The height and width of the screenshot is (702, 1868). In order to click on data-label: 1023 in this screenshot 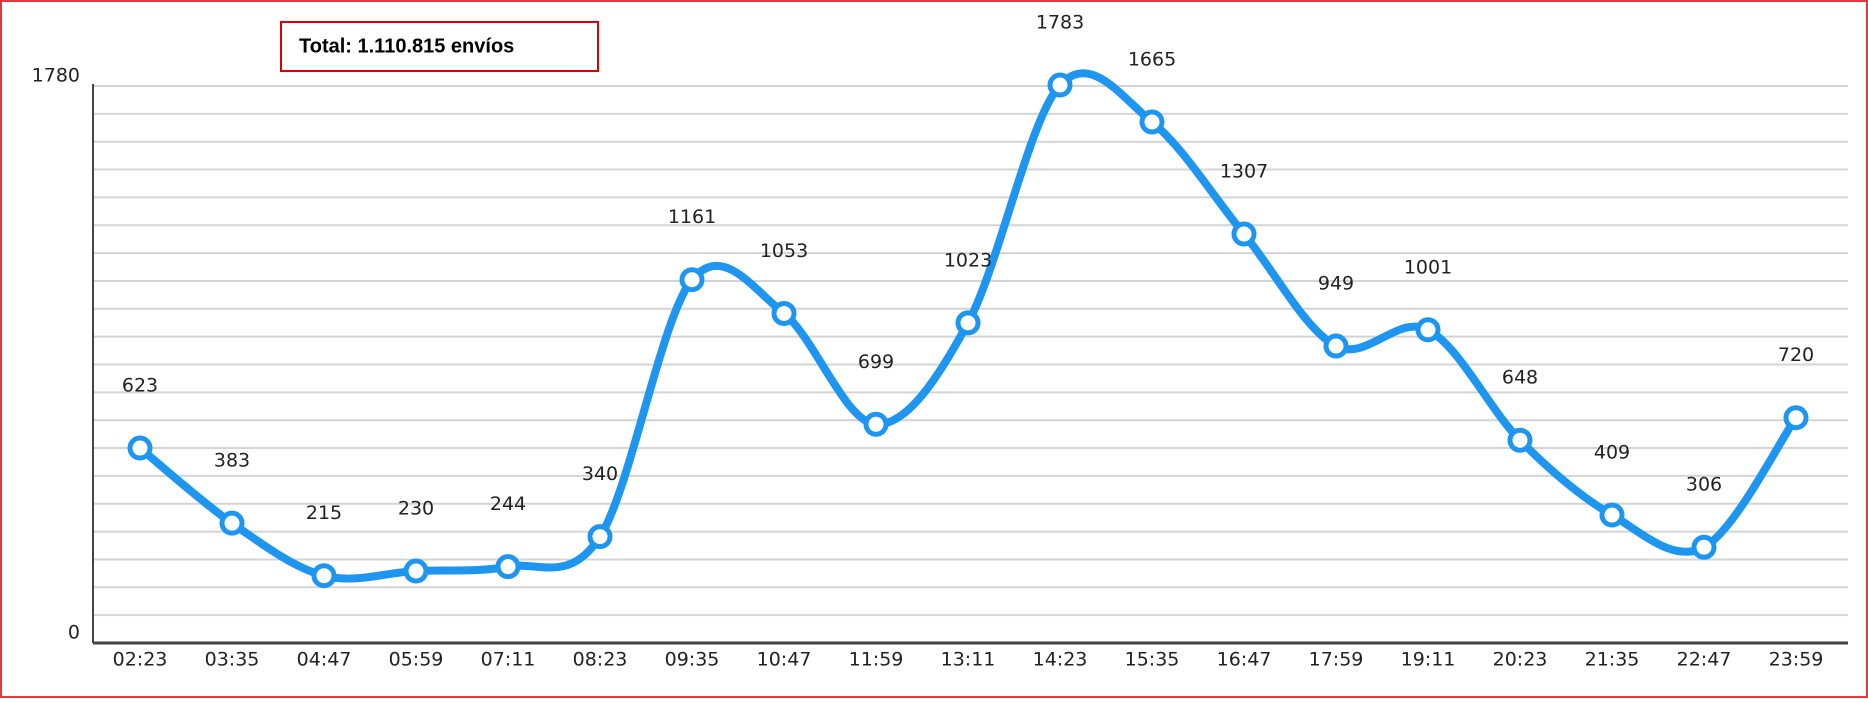, I will do `click(968, 260)`.